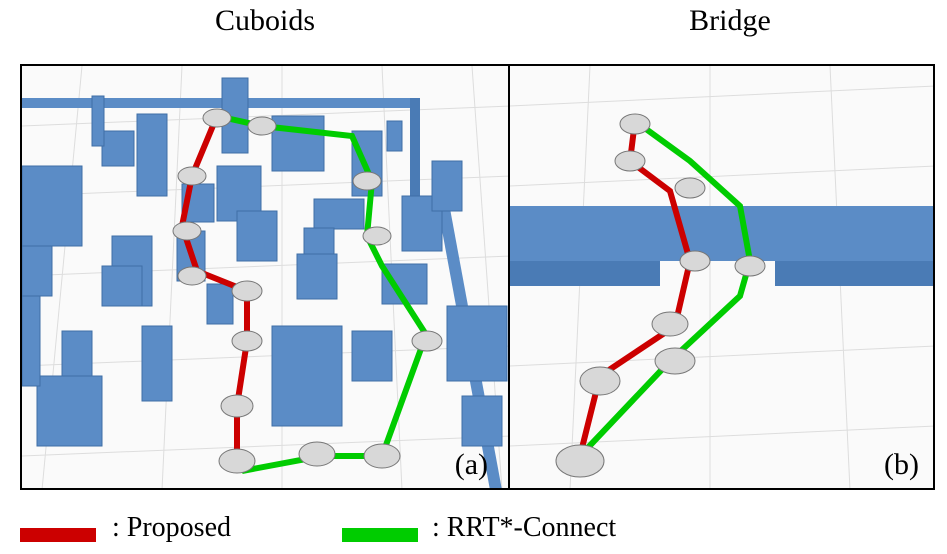 The width and height of the screenshot is (947, 554). I want to click on proposed-legend-text: : Proposed, so click(171, 527).